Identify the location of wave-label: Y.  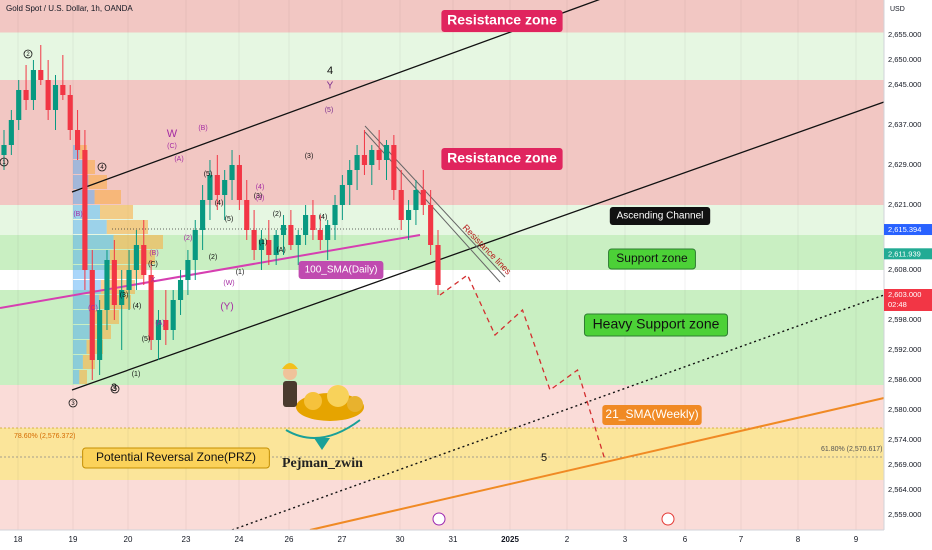
(330, 86).